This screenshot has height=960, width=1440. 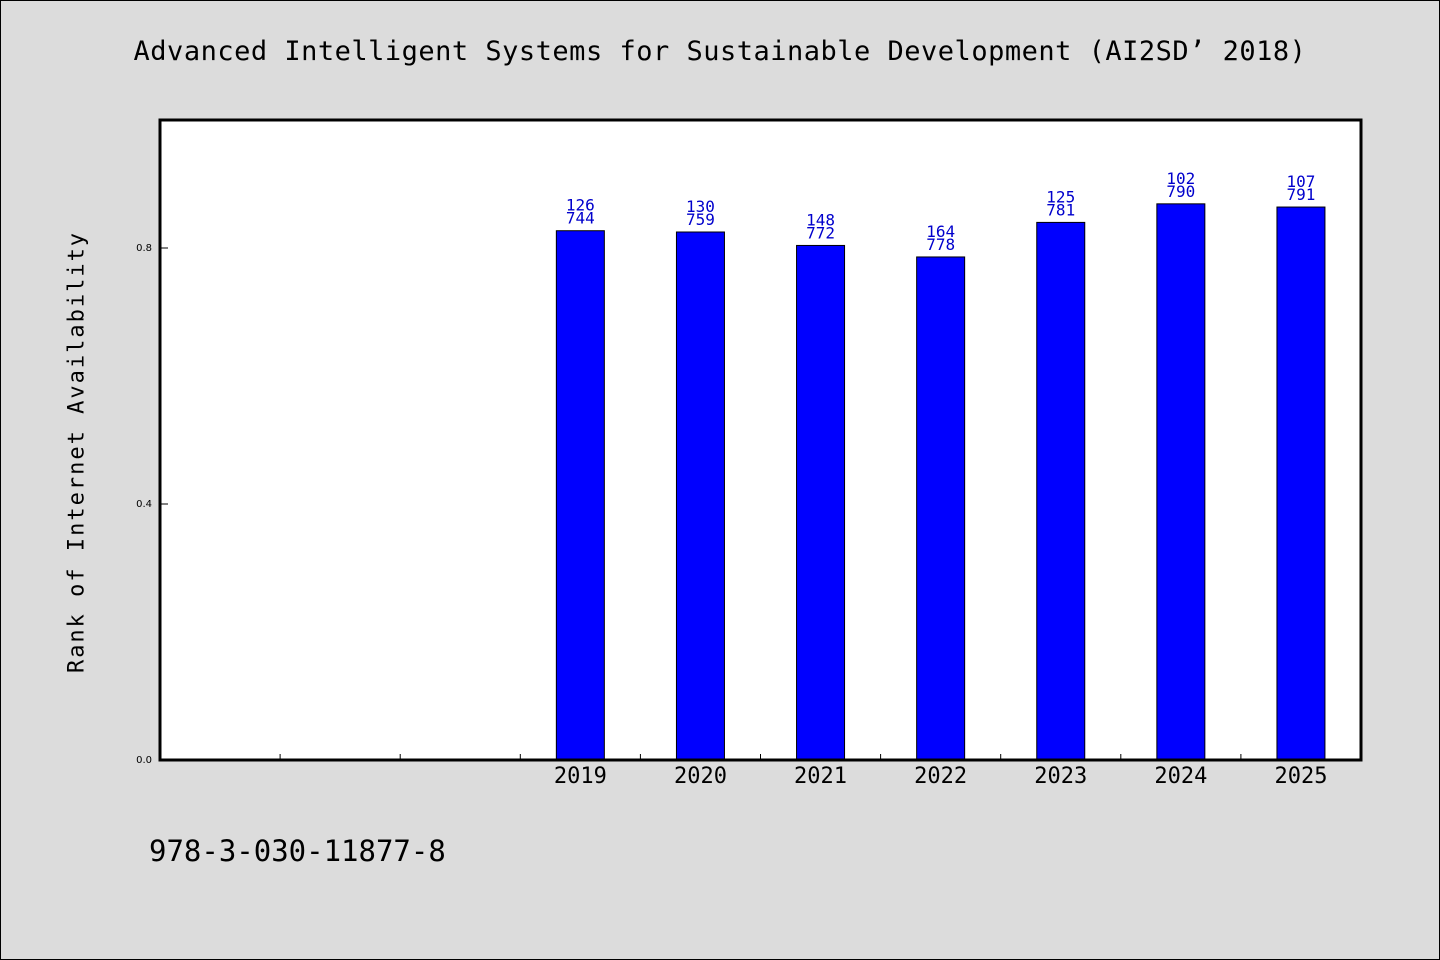 What do you see at coordinates (580, 218) in the screenshot?
I see `bar-data-label: 744` at bounding box center [580, 218].